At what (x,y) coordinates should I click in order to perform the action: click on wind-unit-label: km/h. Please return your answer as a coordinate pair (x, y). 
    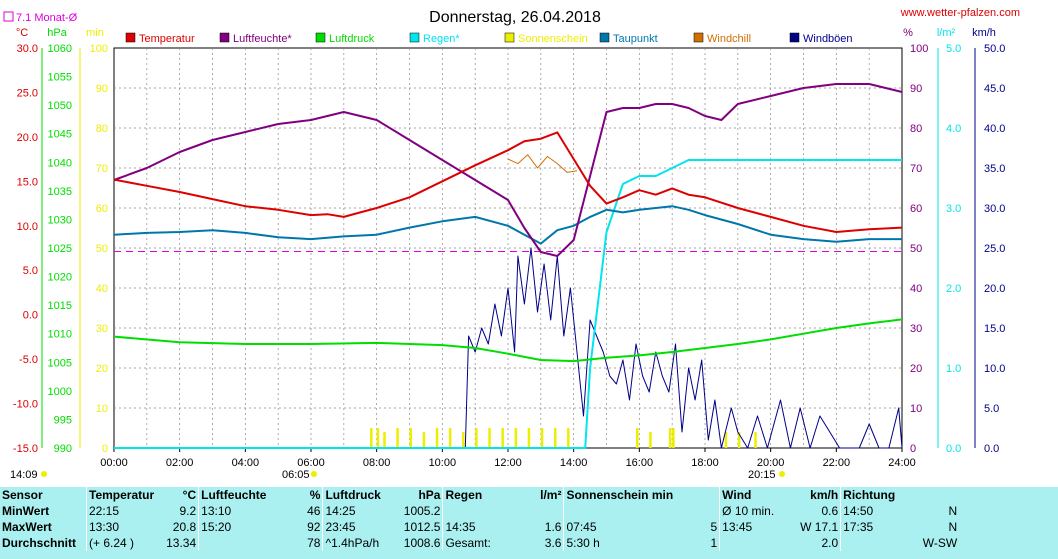
    Looking at the image, I should click on (984, 33).